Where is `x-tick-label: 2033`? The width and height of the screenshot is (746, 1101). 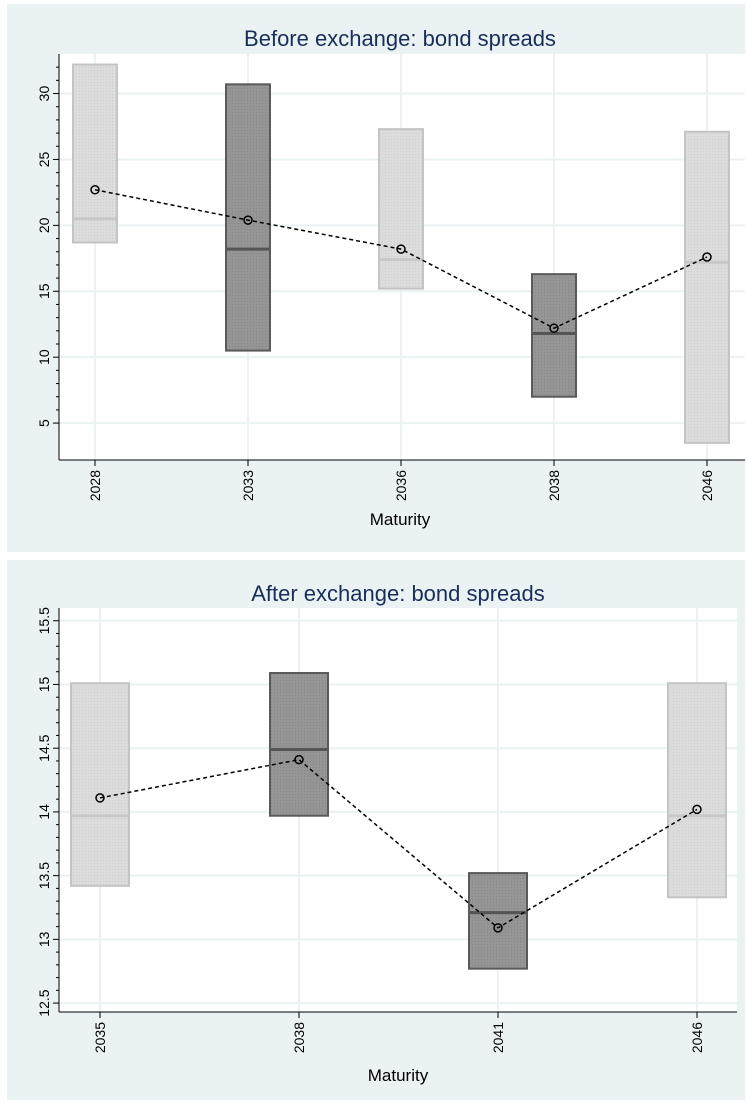
x-tick-label: 2033 is located at coordinates (248, 485).